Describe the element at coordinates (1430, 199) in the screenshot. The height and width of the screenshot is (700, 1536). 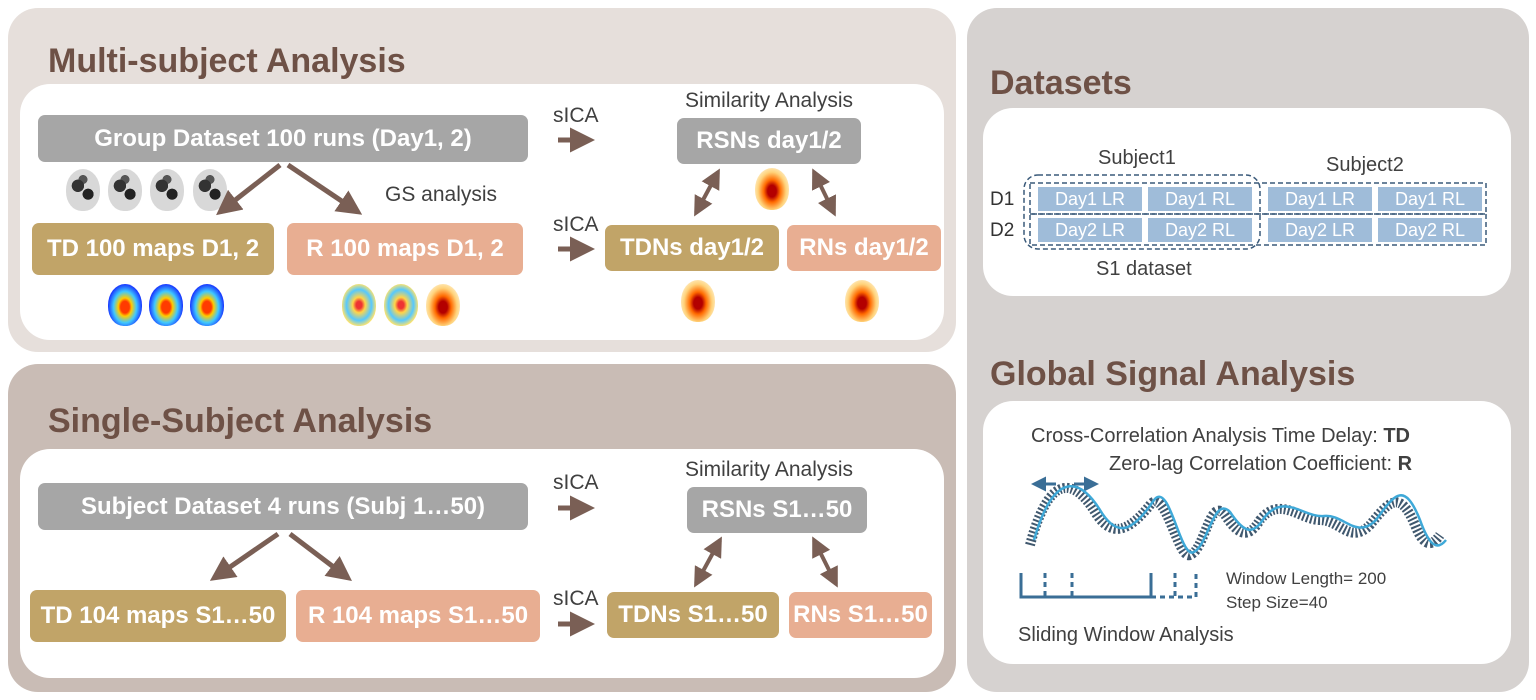
I see `s2-day1-rl: Day1 RL` at that location.